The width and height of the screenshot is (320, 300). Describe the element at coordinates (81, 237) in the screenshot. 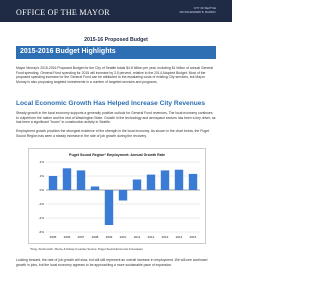

I see `x-tick-label: 2007` at that location.